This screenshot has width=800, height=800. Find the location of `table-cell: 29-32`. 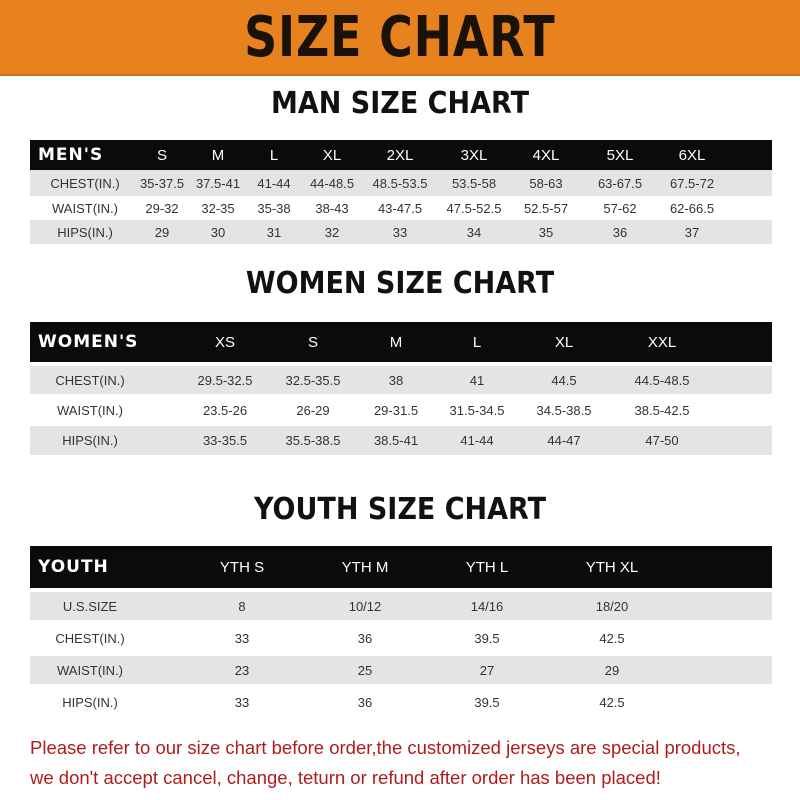

table-cell: 29-32 is located at coordinates (162, 208).